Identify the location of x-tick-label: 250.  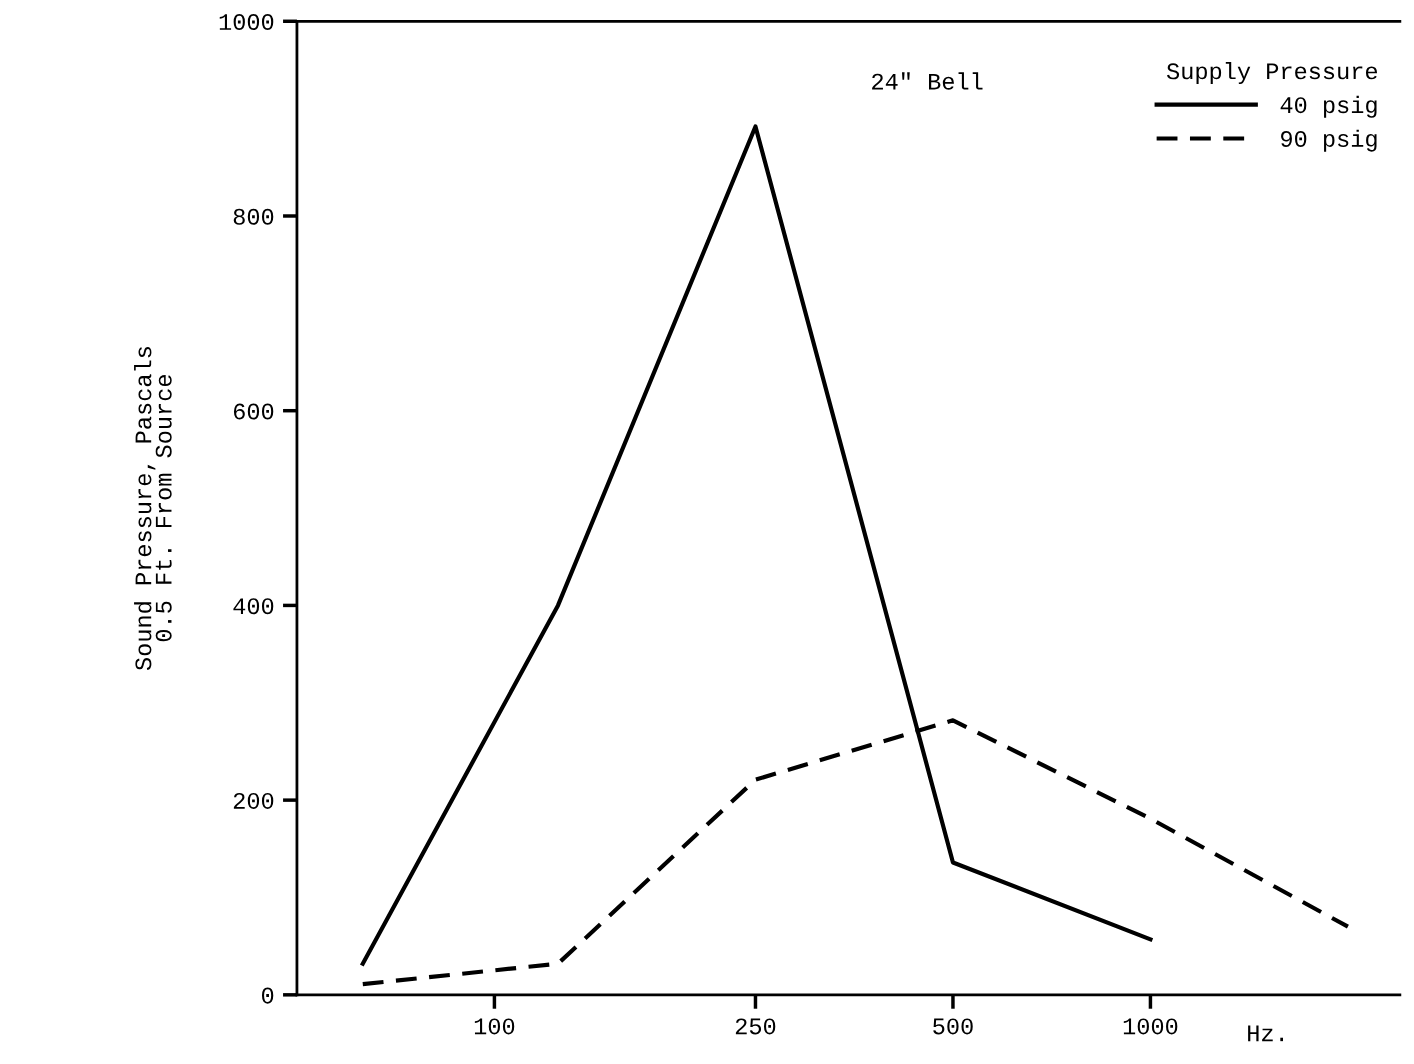
(755, 1026).